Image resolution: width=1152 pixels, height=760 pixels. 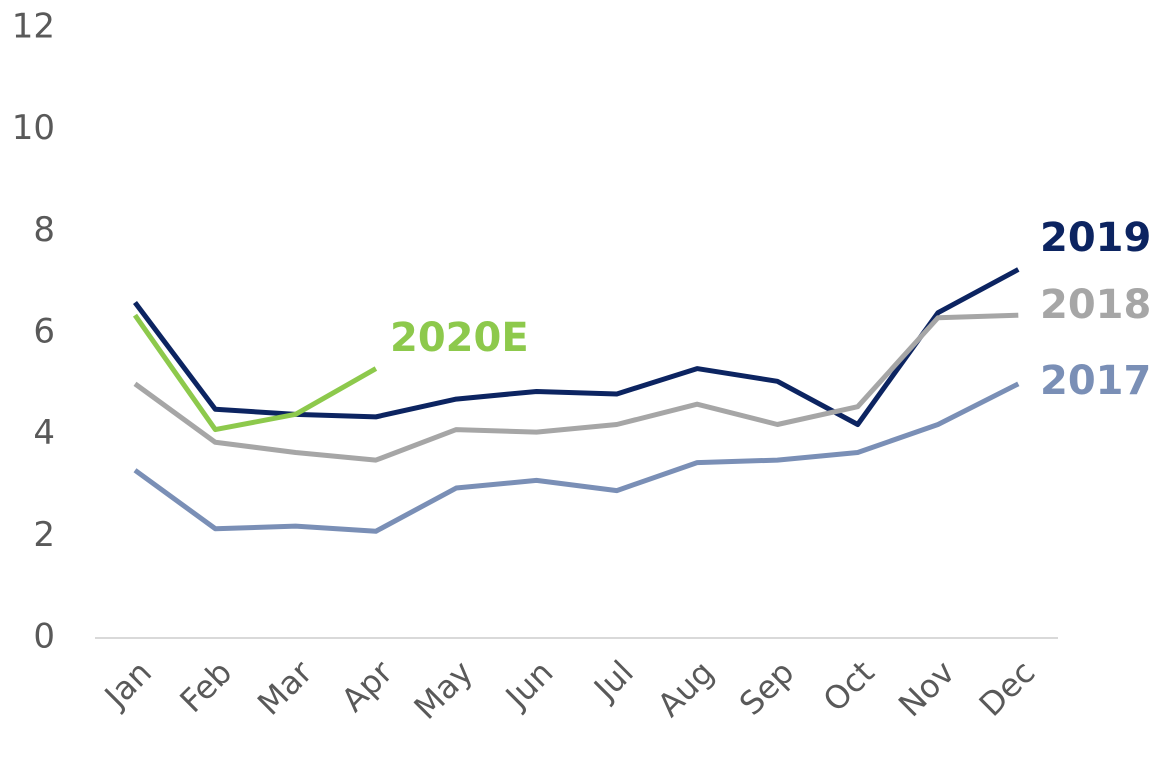 What do you see at coordinates (255, 373) in the screenshot?
I see `series-line` at bounding box center [255, 373].